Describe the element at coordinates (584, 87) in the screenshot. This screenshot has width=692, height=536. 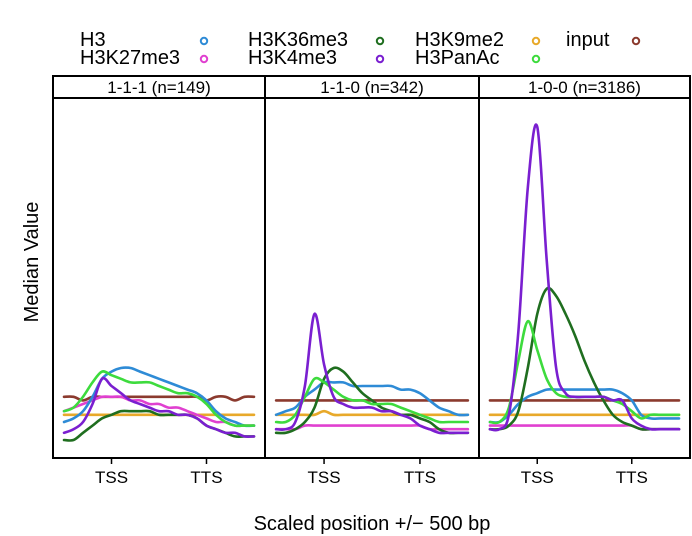
I see `panel-title-3: 1-0-0 (n=3186)` at that location.